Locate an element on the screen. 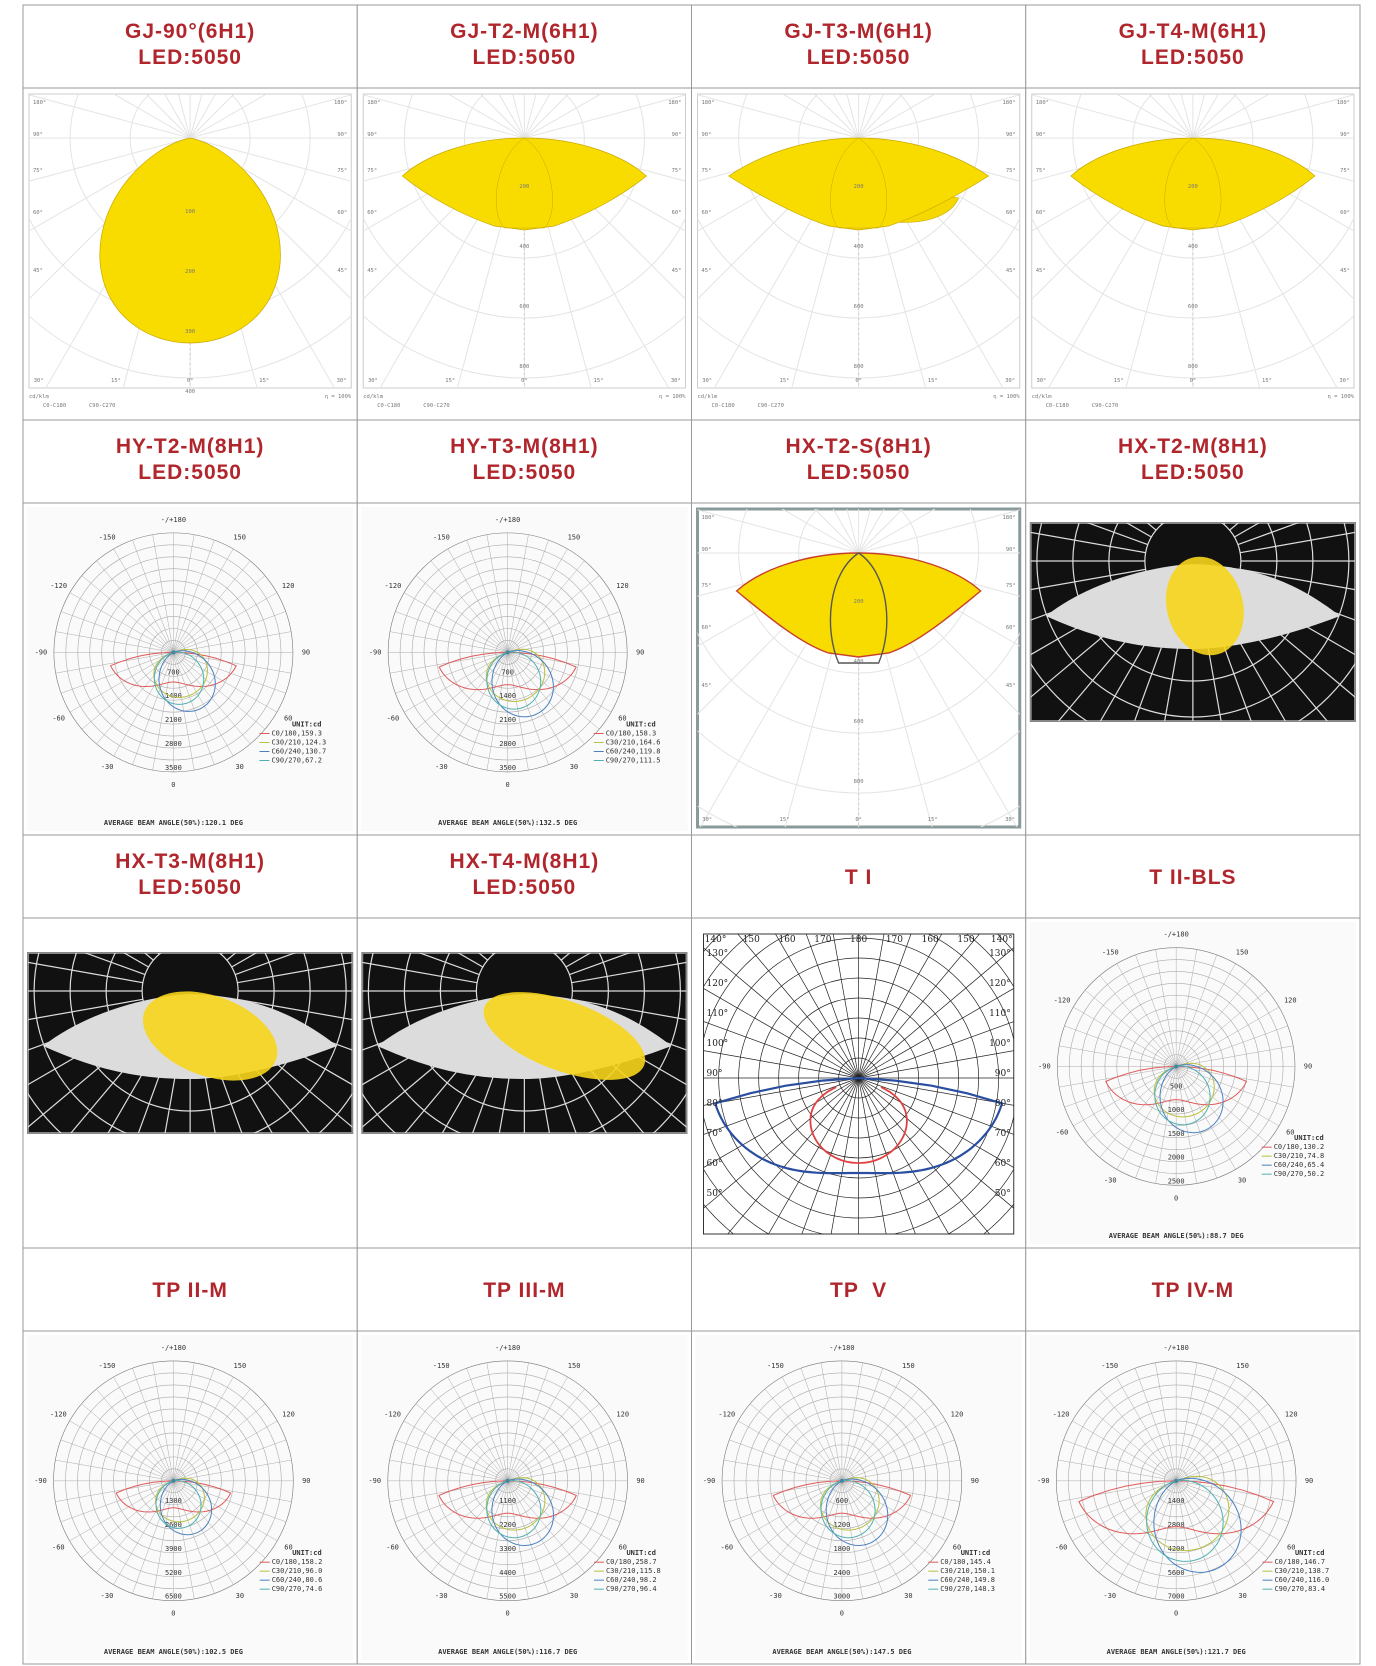 The height and width of the screenshot is (1666, 1376). side-angle-label: 50° is located at coordinates (1003, 1194).